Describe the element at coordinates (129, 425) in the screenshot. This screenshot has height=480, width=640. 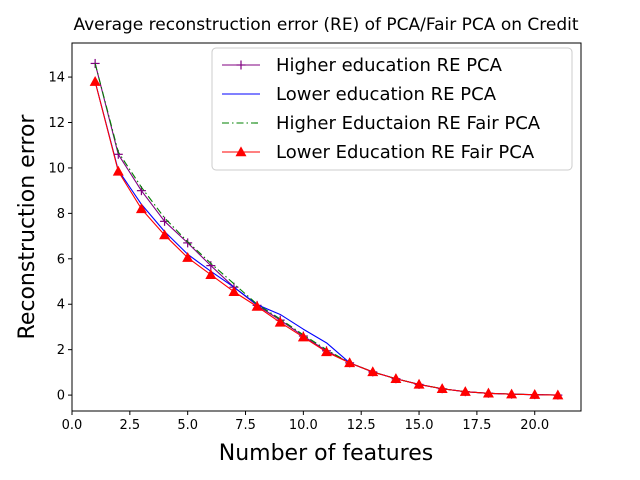
I see `x-tick-label: 2.5` at that location.